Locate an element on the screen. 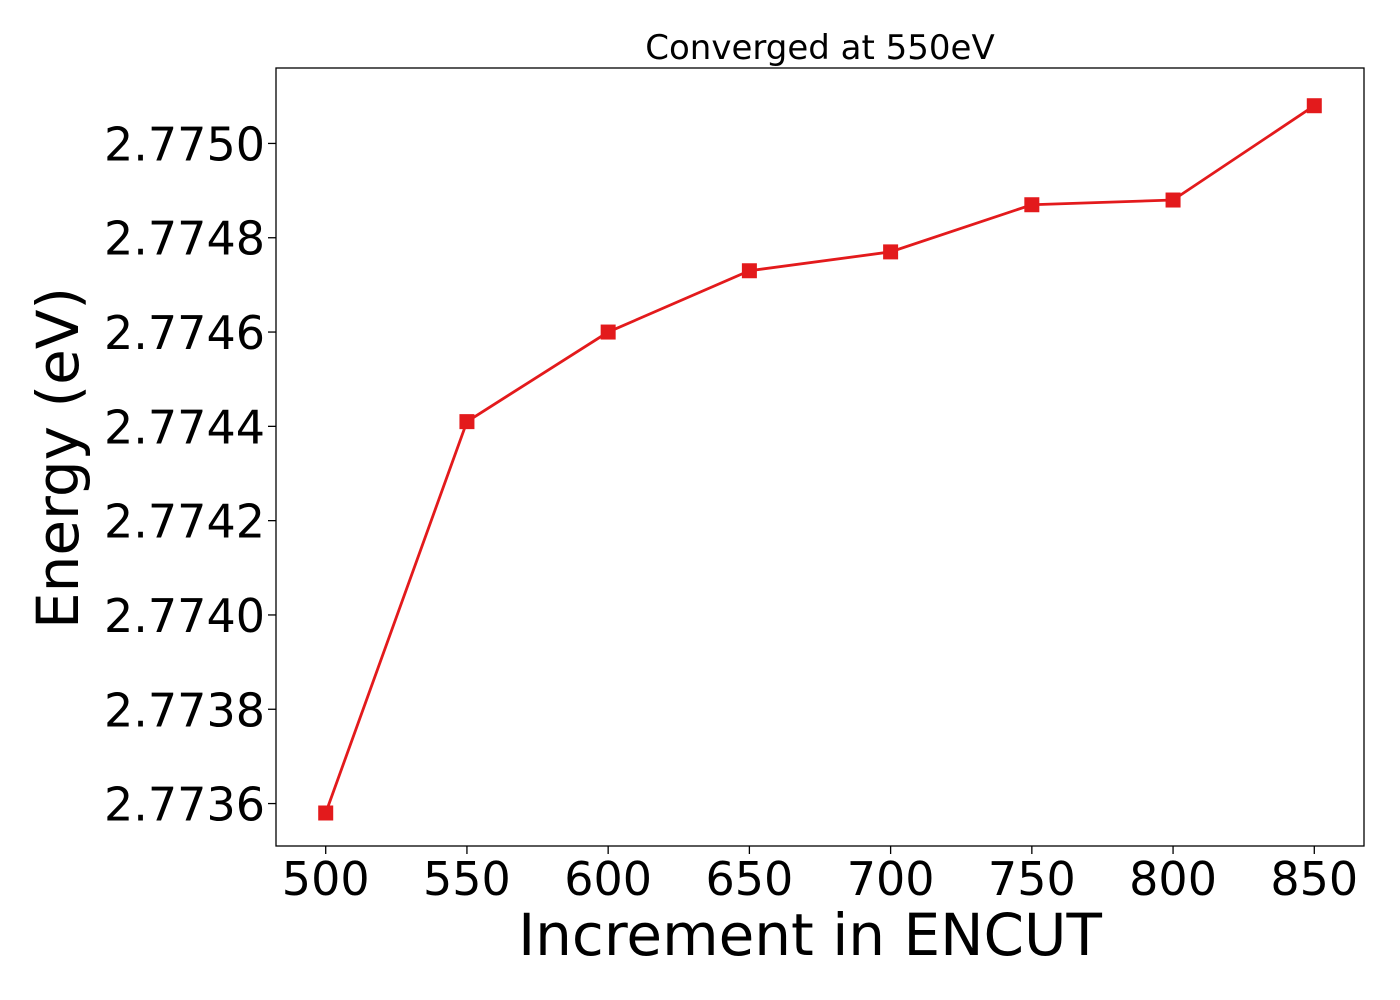  x-tick-label: 850 is located at coordinates (1314, 879).